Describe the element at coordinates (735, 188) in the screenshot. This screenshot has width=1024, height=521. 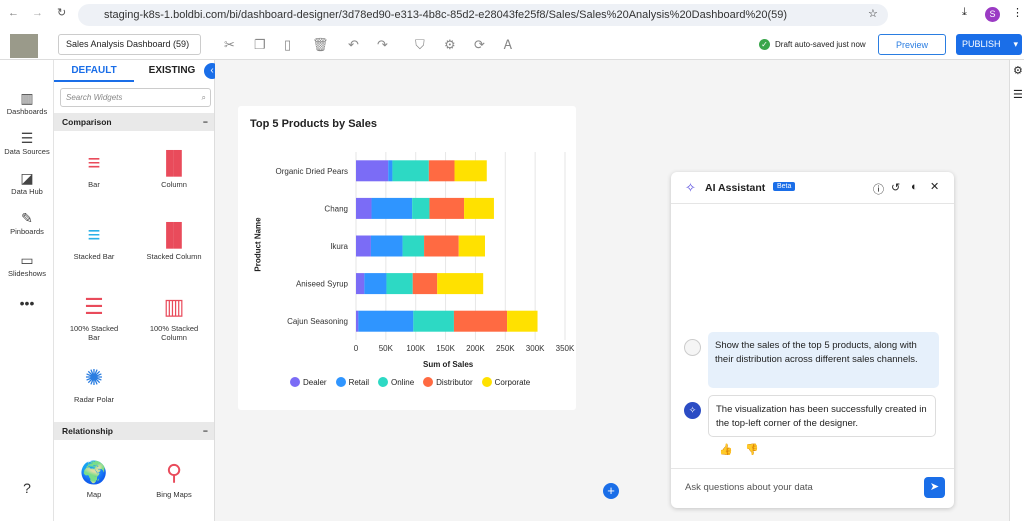
I see `ai-title: AI Assistant` at that location.